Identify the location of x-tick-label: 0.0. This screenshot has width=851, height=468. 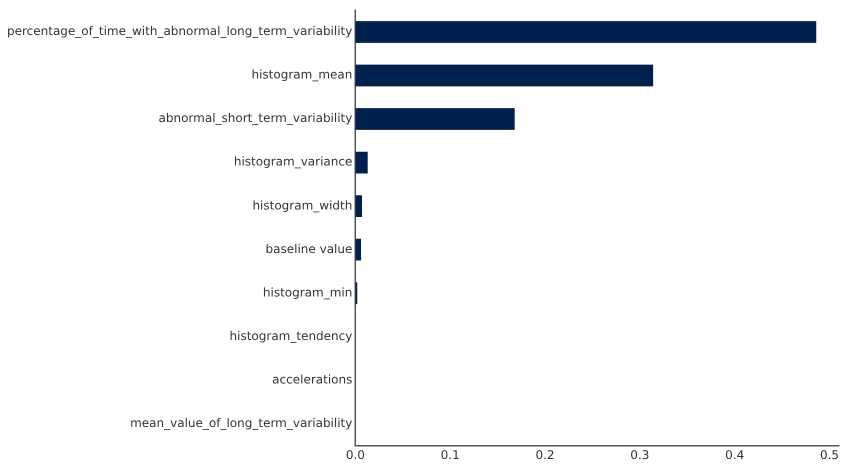
(355, 455).